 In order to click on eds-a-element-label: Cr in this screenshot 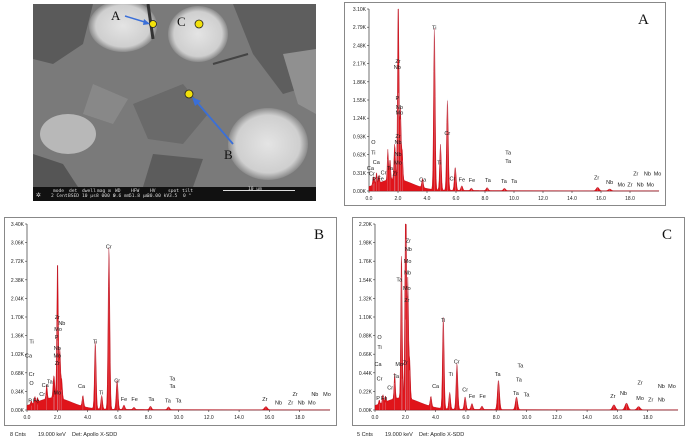, I will do `click(452, 179)`.